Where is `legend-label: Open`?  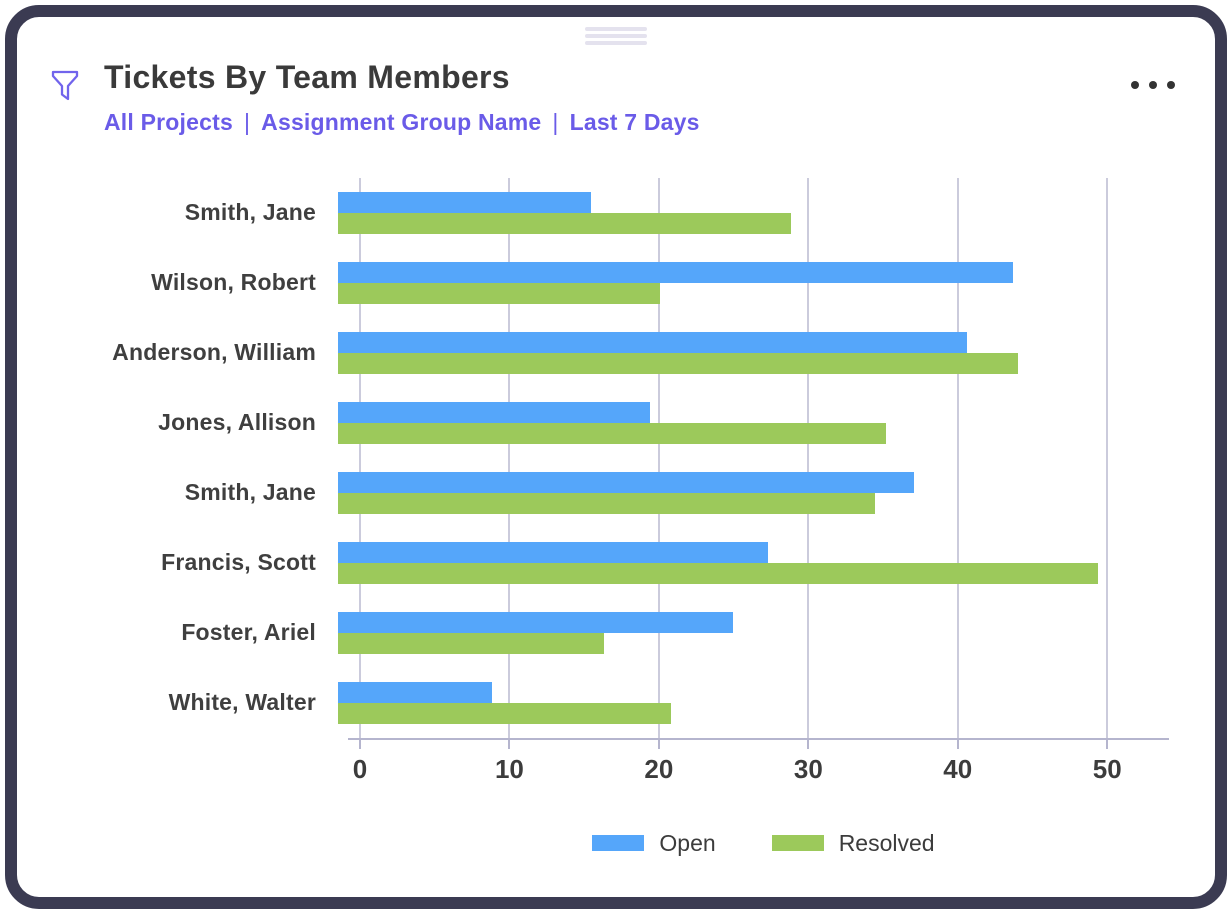
legend-label: Open is located at coordinates (687, 842).